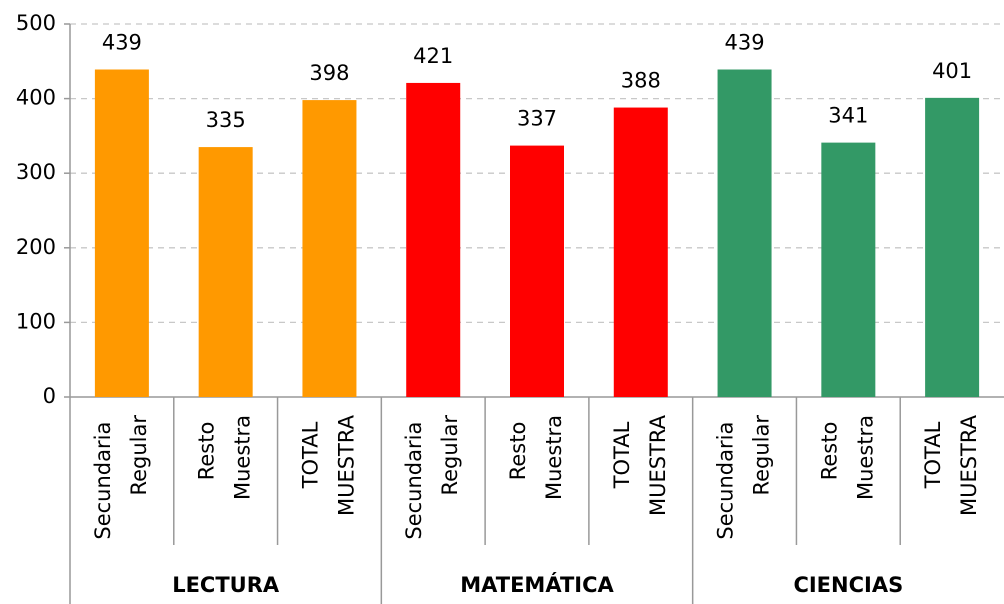 This screenshot has height=604, width=1004. What do you see at coordinates (36, 321) in the screenshot?
I see `y-tick-label: 100` at bounding box center [36, 321].